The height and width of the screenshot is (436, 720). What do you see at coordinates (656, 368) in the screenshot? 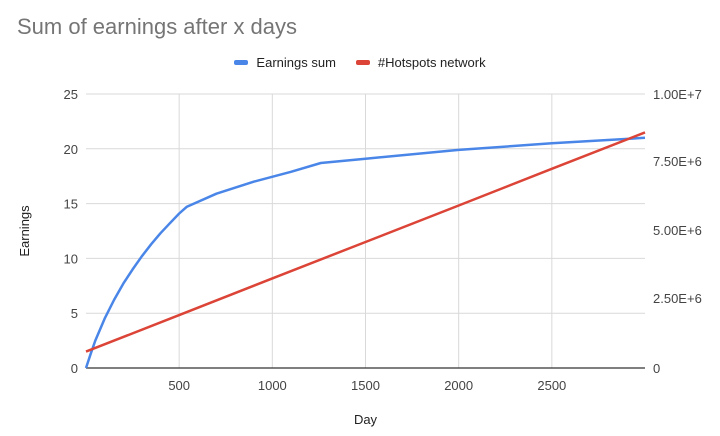
I see `y2-tick-label: 0` at bounding box center [656, 368].